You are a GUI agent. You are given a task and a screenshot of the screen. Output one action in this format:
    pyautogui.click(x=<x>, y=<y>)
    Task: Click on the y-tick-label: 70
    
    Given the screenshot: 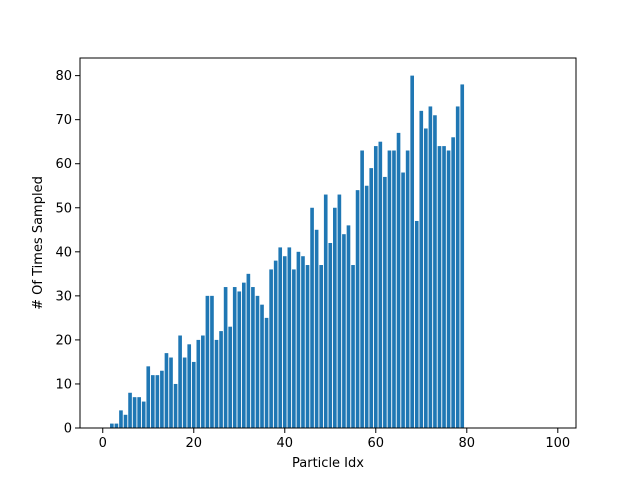 What is the action you would take?
    pyautogui.click(x=63, y=120)
    